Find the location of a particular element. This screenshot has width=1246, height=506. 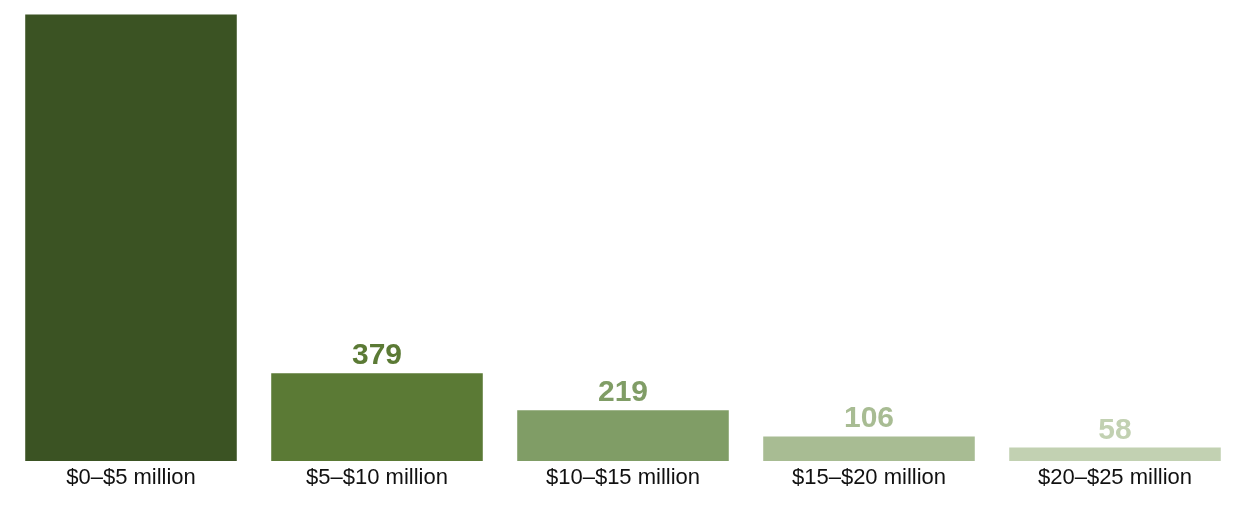

data-label: 219 is located at coordinates (623, 391).